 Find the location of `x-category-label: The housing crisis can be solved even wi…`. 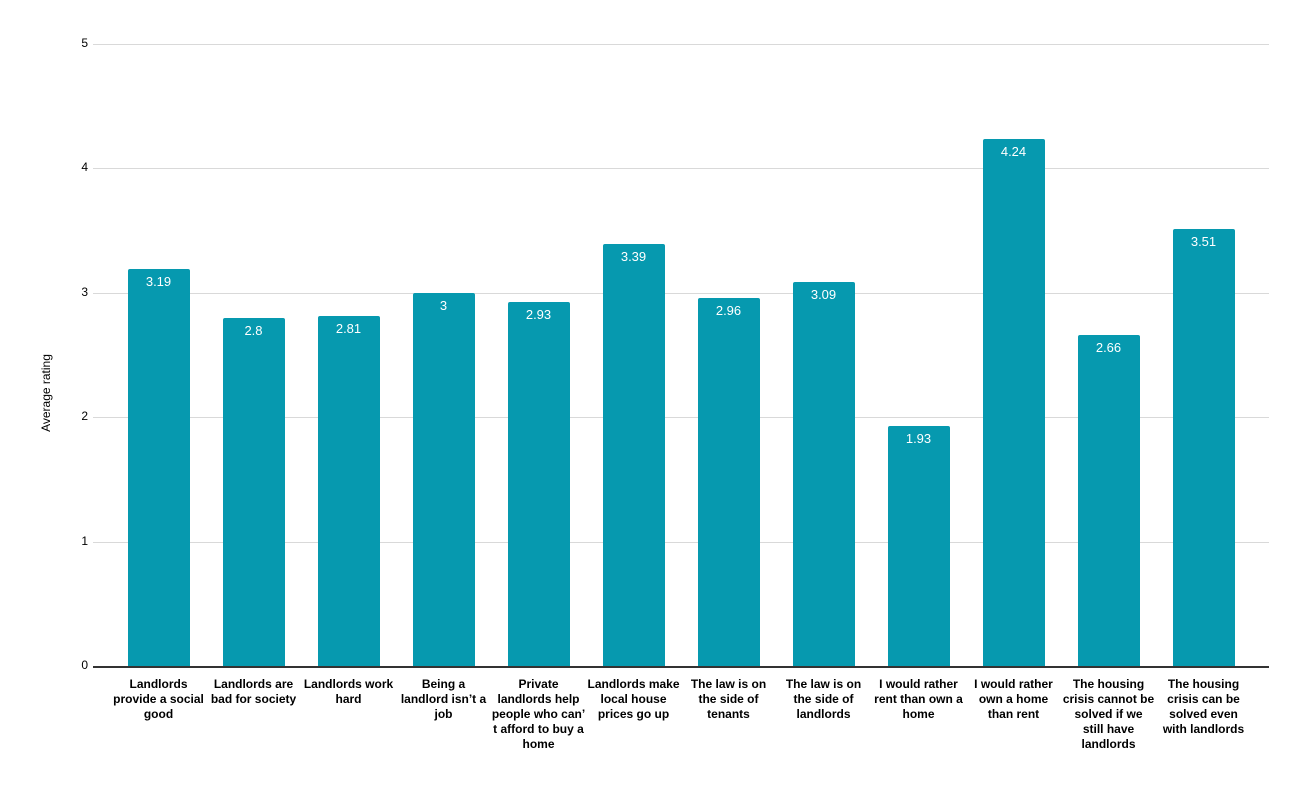

x-category-label: The housing crisis can be solved even wi… is located at coordinates (1203, 706).